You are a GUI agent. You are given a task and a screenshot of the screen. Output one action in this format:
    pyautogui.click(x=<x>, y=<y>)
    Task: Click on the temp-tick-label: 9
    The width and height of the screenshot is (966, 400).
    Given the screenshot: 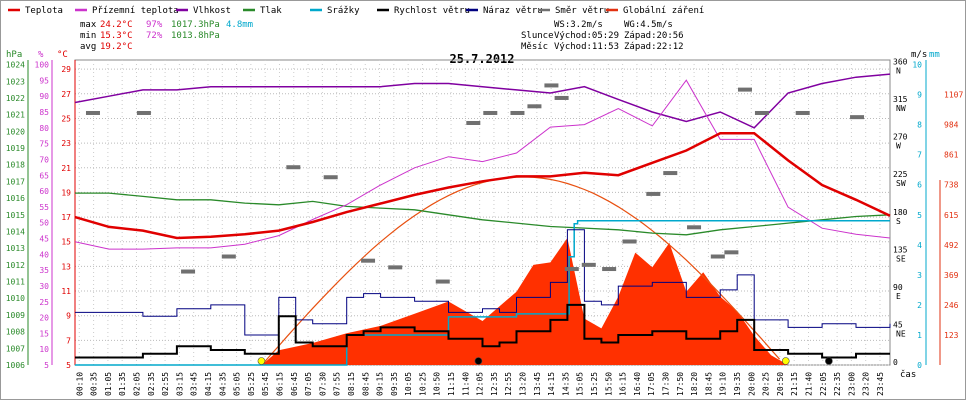 What is the action you would take?
    pyautogui.click(x=68, y=316)
    